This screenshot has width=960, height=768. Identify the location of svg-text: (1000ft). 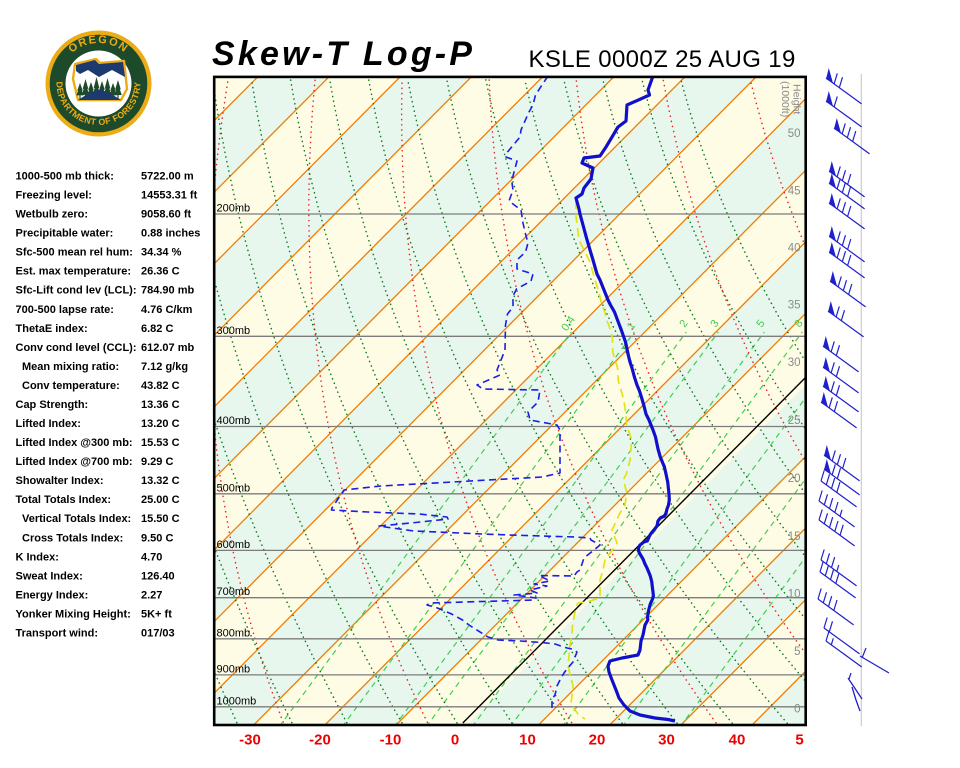
(785, 99).